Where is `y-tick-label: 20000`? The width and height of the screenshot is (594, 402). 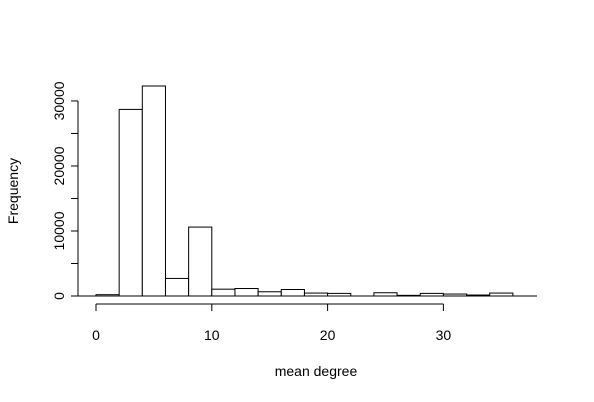 y-tick-label: 20000 is located at coordinates (59, 165).